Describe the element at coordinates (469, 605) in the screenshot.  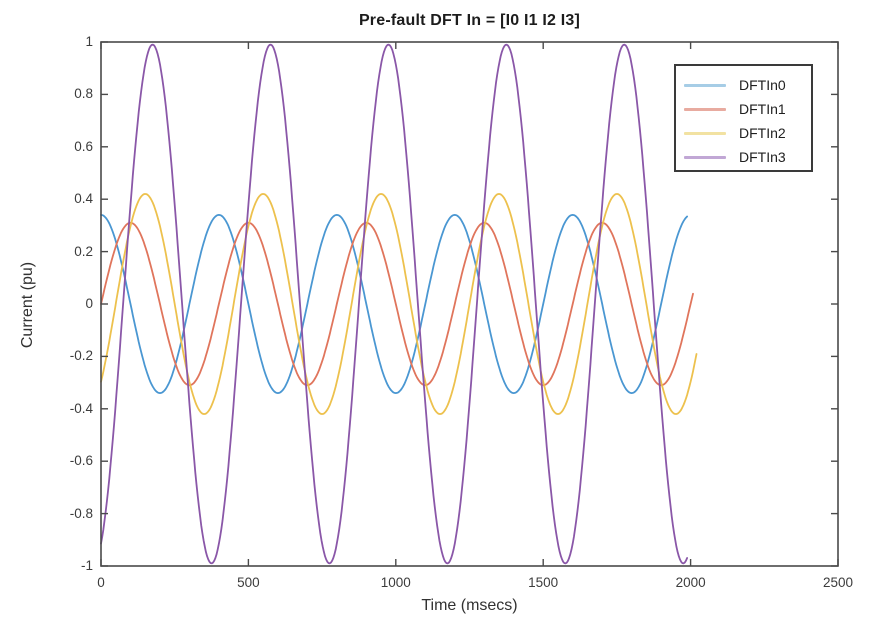
I see `x-axis-label: Time (msecs)` at that location.